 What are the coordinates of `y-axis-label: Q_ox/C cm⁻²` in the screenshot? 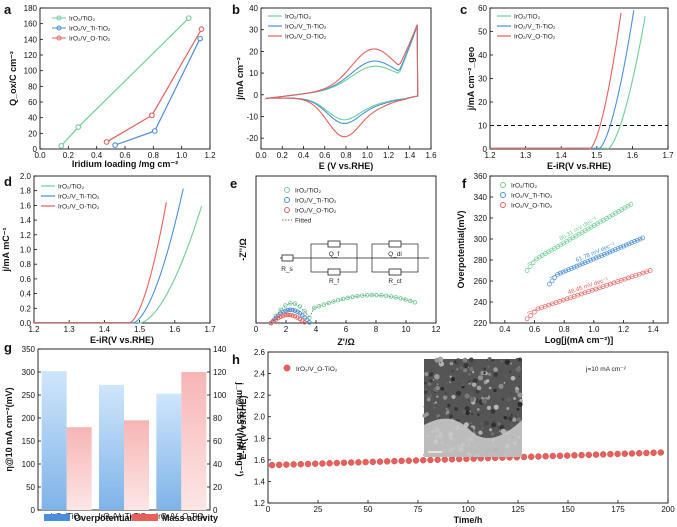 It's located at (13, 78).